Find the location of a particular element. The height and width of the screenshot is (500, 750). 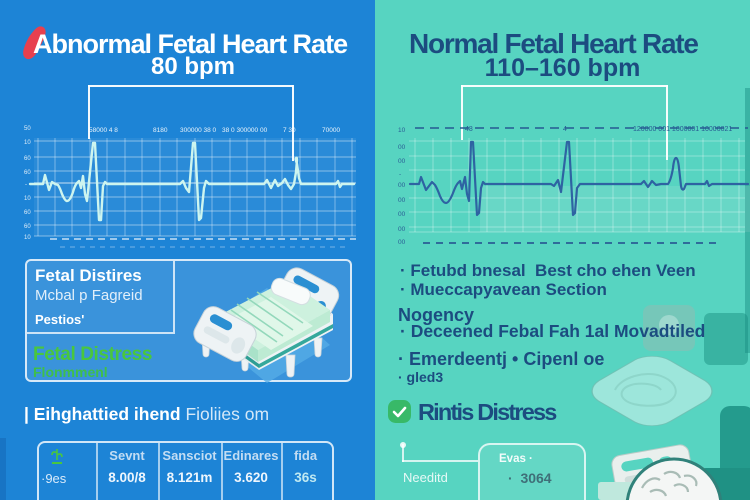

svg-text: 48 is located at coordinates (469, 129).